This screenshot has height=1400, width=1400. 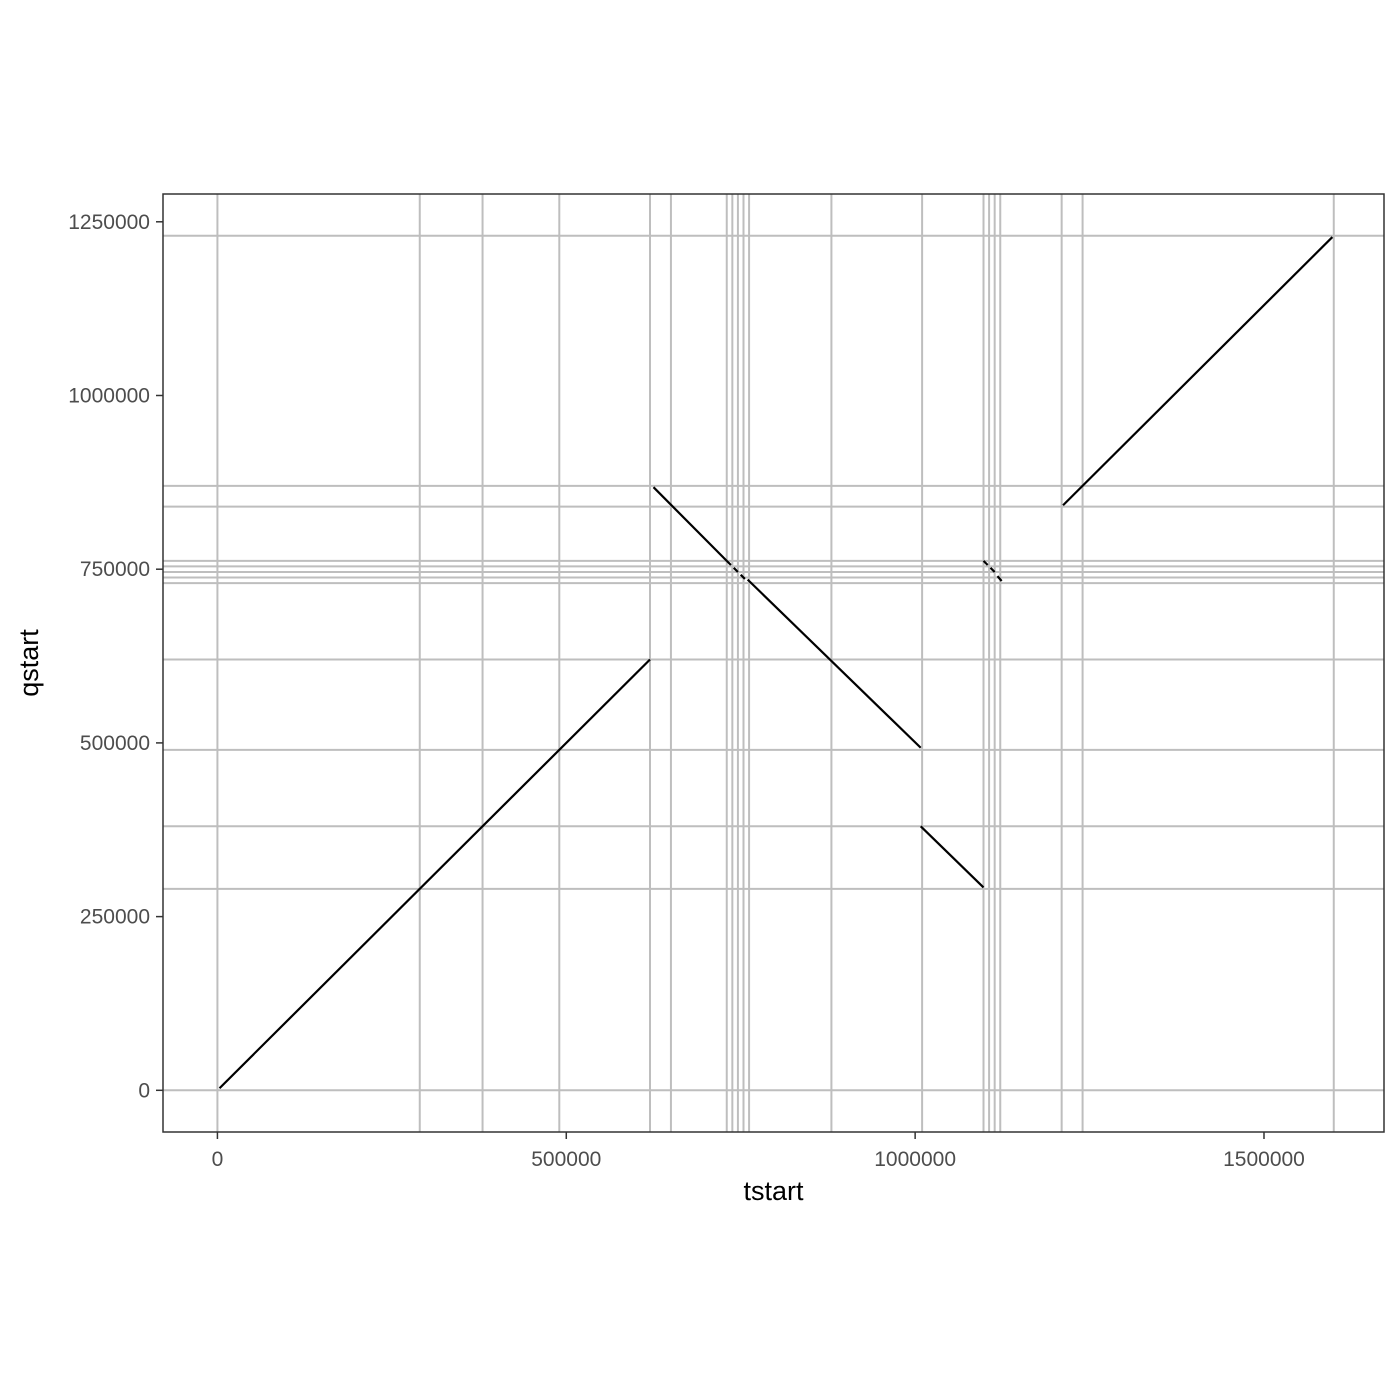 I want to click on x-tick-label-3: 1500000, so click(x=1264, y=1159).